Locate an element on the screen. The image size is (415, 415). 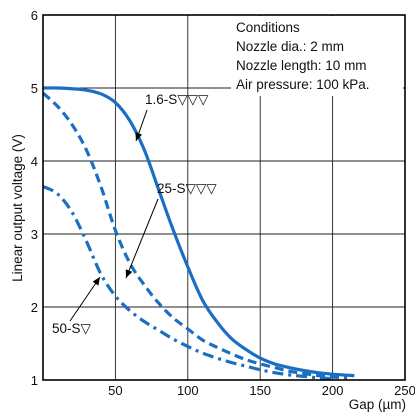
y-tick-label: 2 is located at coordinates (34, 307).